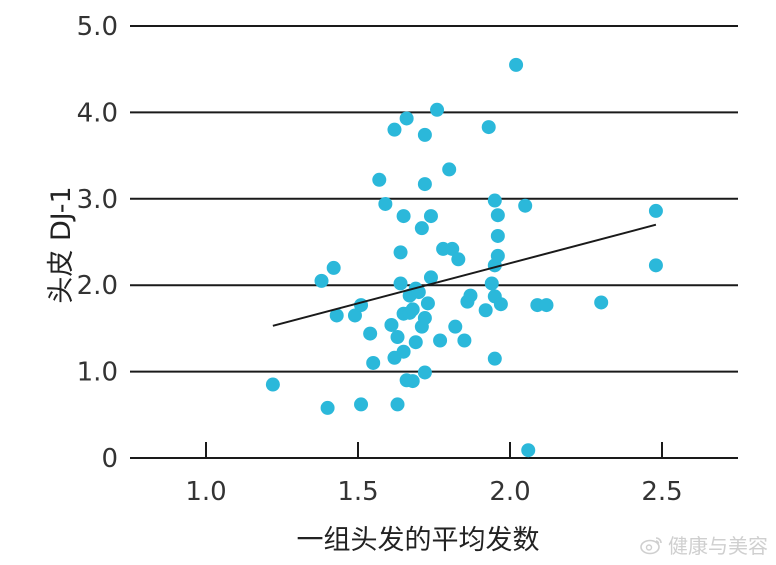 This screenshot has width=776, height=565. What do you see at coordinates (651, 545) in the screenshot?
I see `weibo-icon` at bounding box center [651, 545].